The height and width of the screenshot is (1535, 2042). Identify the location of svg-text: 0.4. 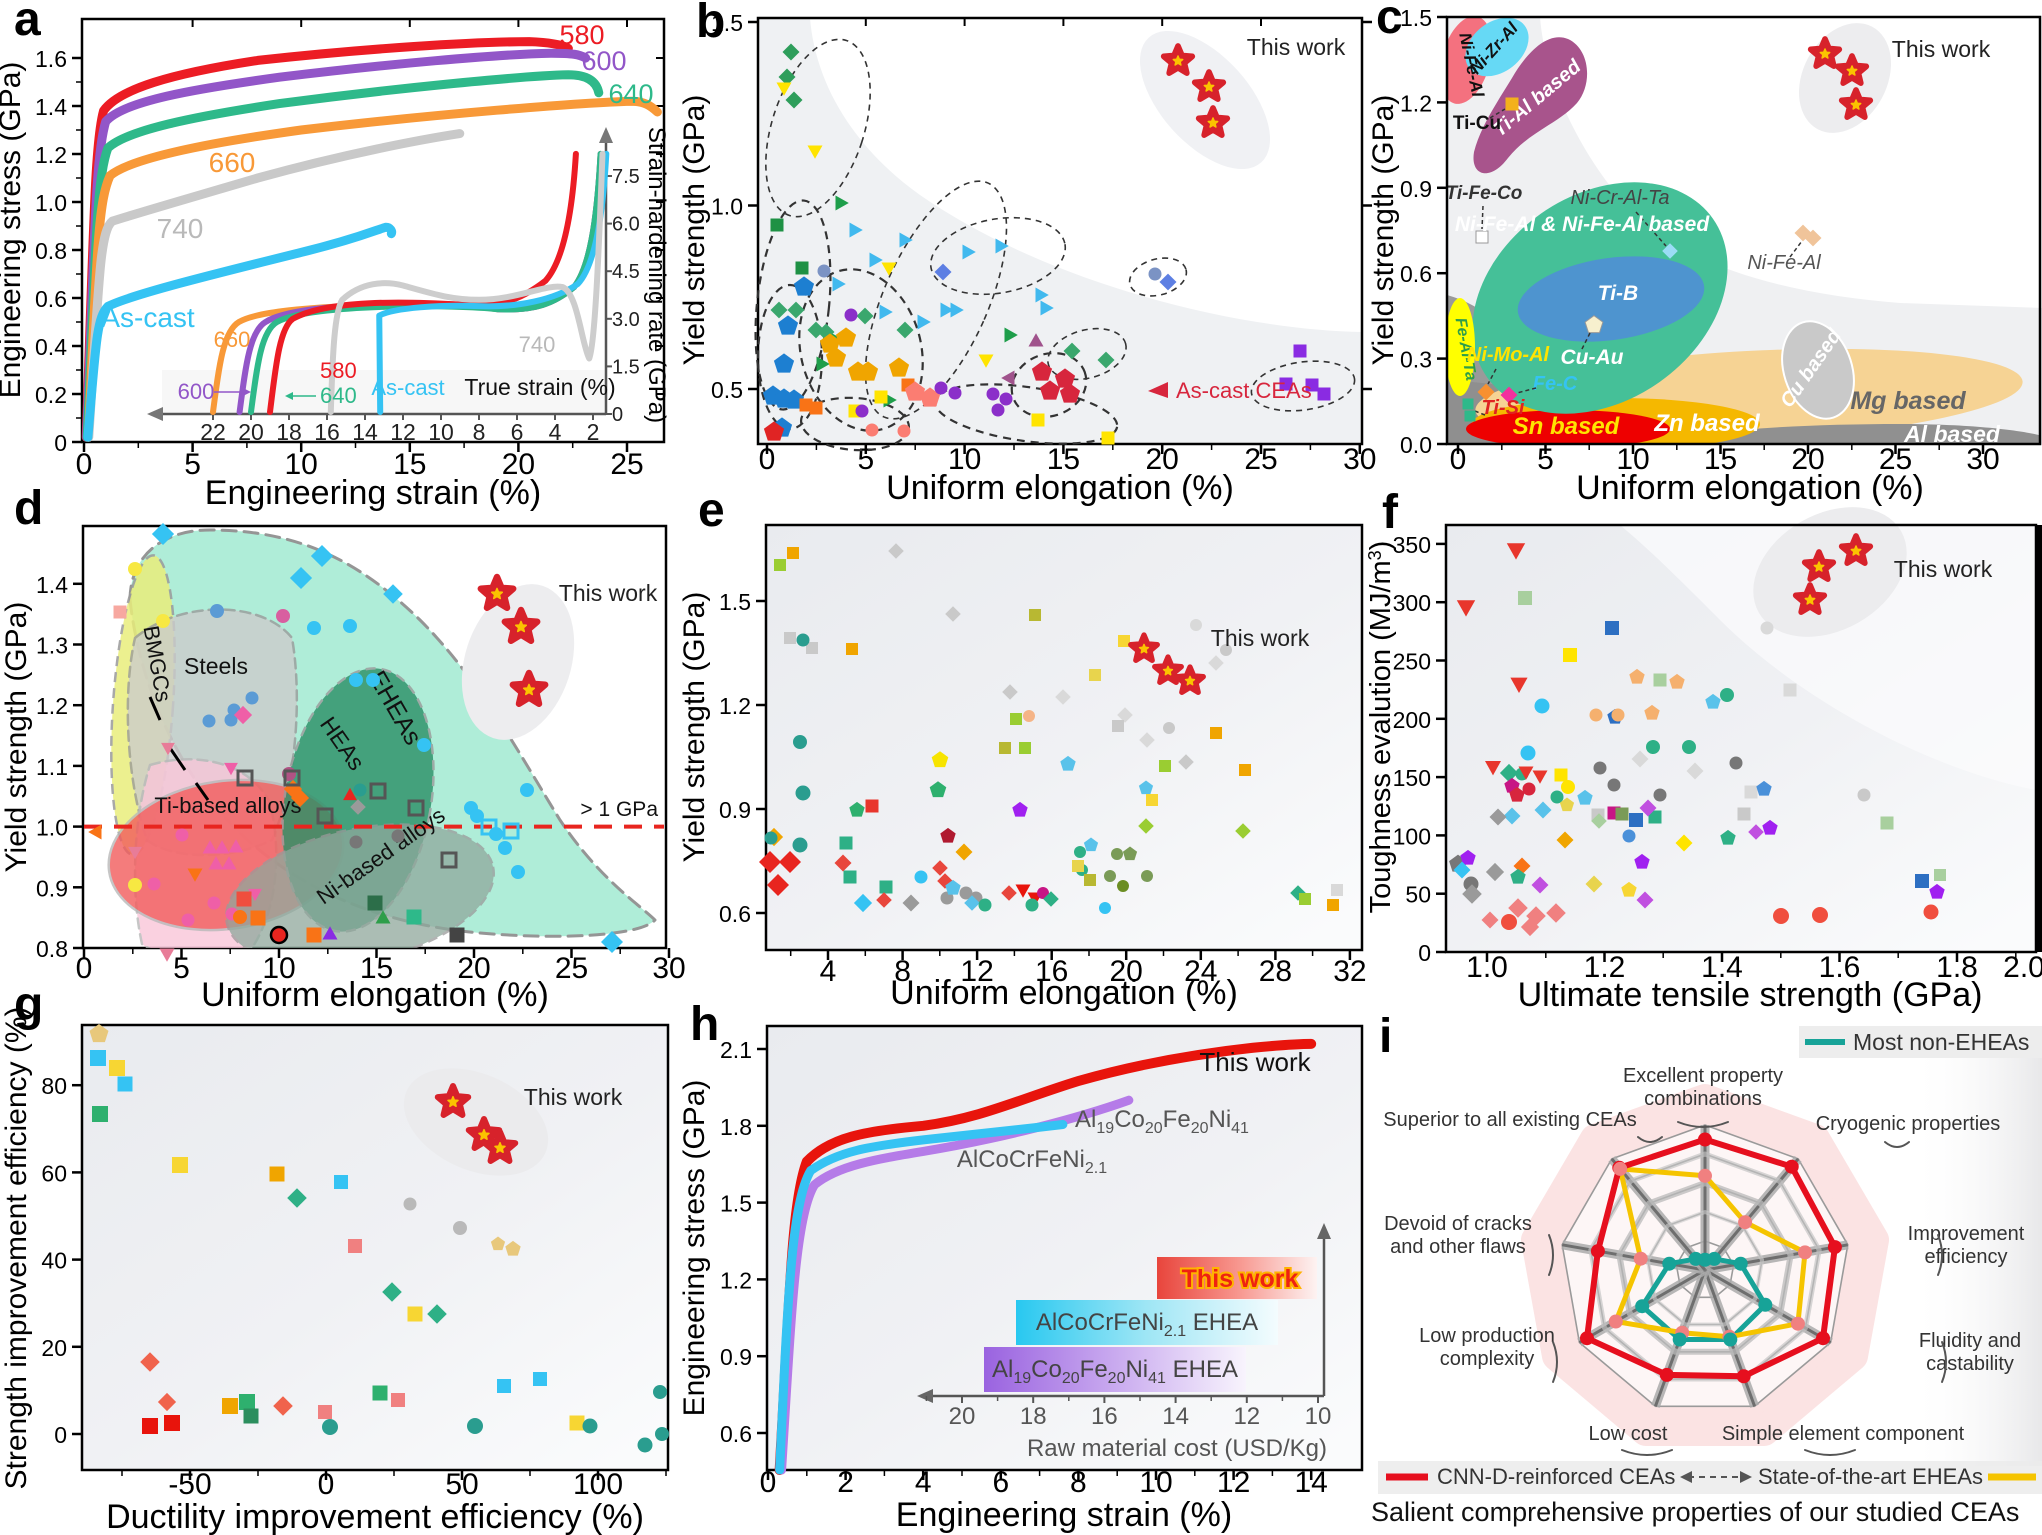
(51, 347).